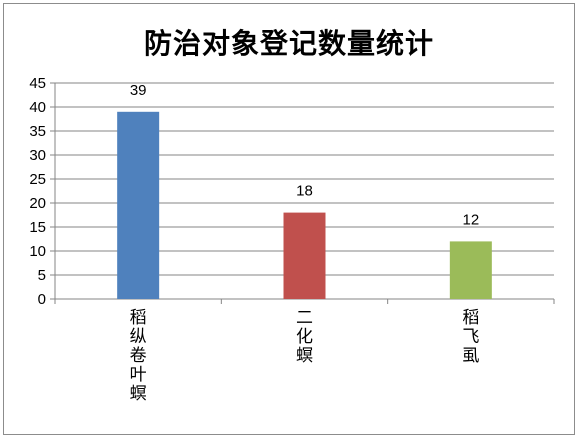 This screenshot has width=581, height=441. What do you see at coordinates (138, 90) in the screenshot?
I see `data-label: 39` at bounding box center [138, 90].